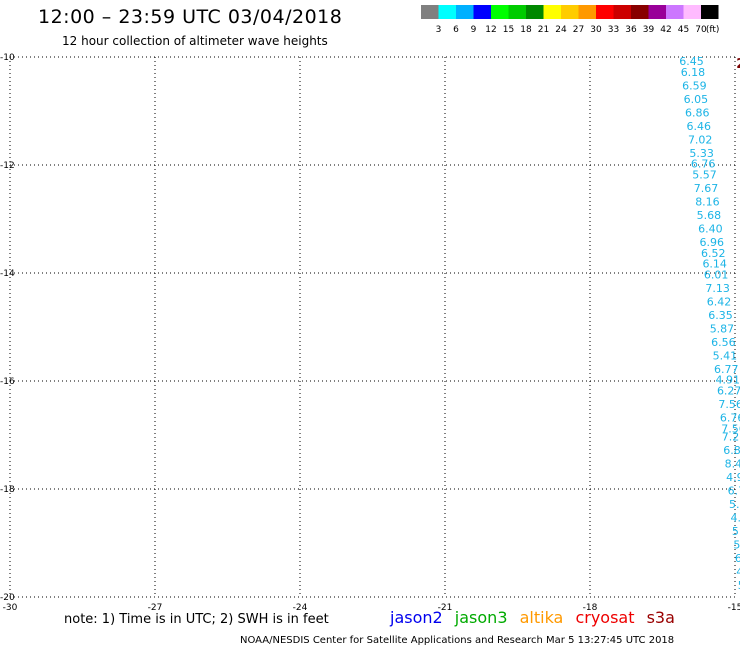 The width and height of the screenshot is (740, 650). What do you see at coordinates (665, 30) in the screenshot?
I see `colorbar-label: 42` at bounding box center [665, 30].